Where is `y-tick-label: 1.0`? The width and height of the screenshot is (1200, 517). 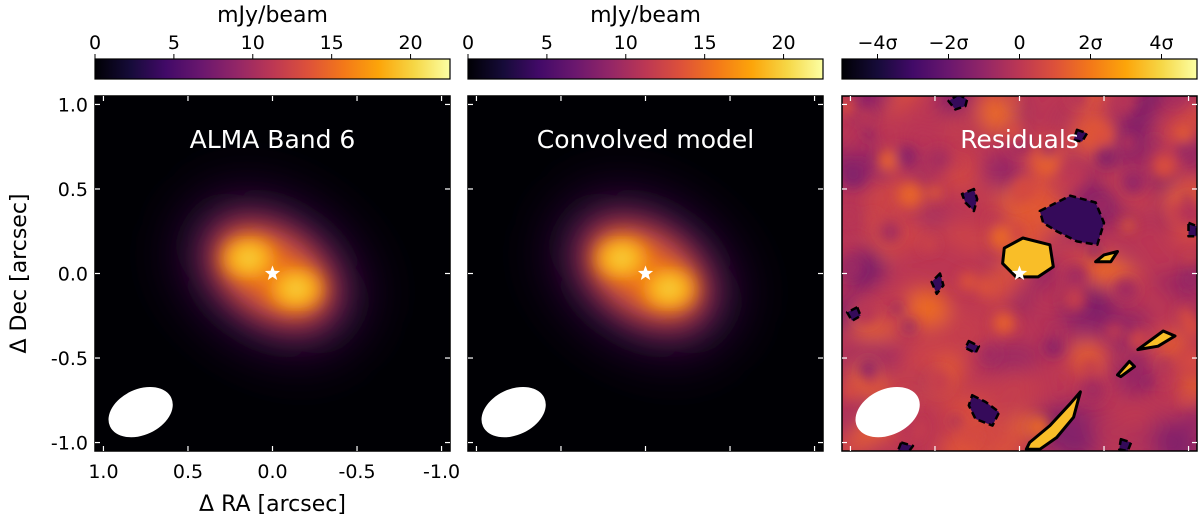 y-tick-label: 1.0 is located at coordinates (73, 105).